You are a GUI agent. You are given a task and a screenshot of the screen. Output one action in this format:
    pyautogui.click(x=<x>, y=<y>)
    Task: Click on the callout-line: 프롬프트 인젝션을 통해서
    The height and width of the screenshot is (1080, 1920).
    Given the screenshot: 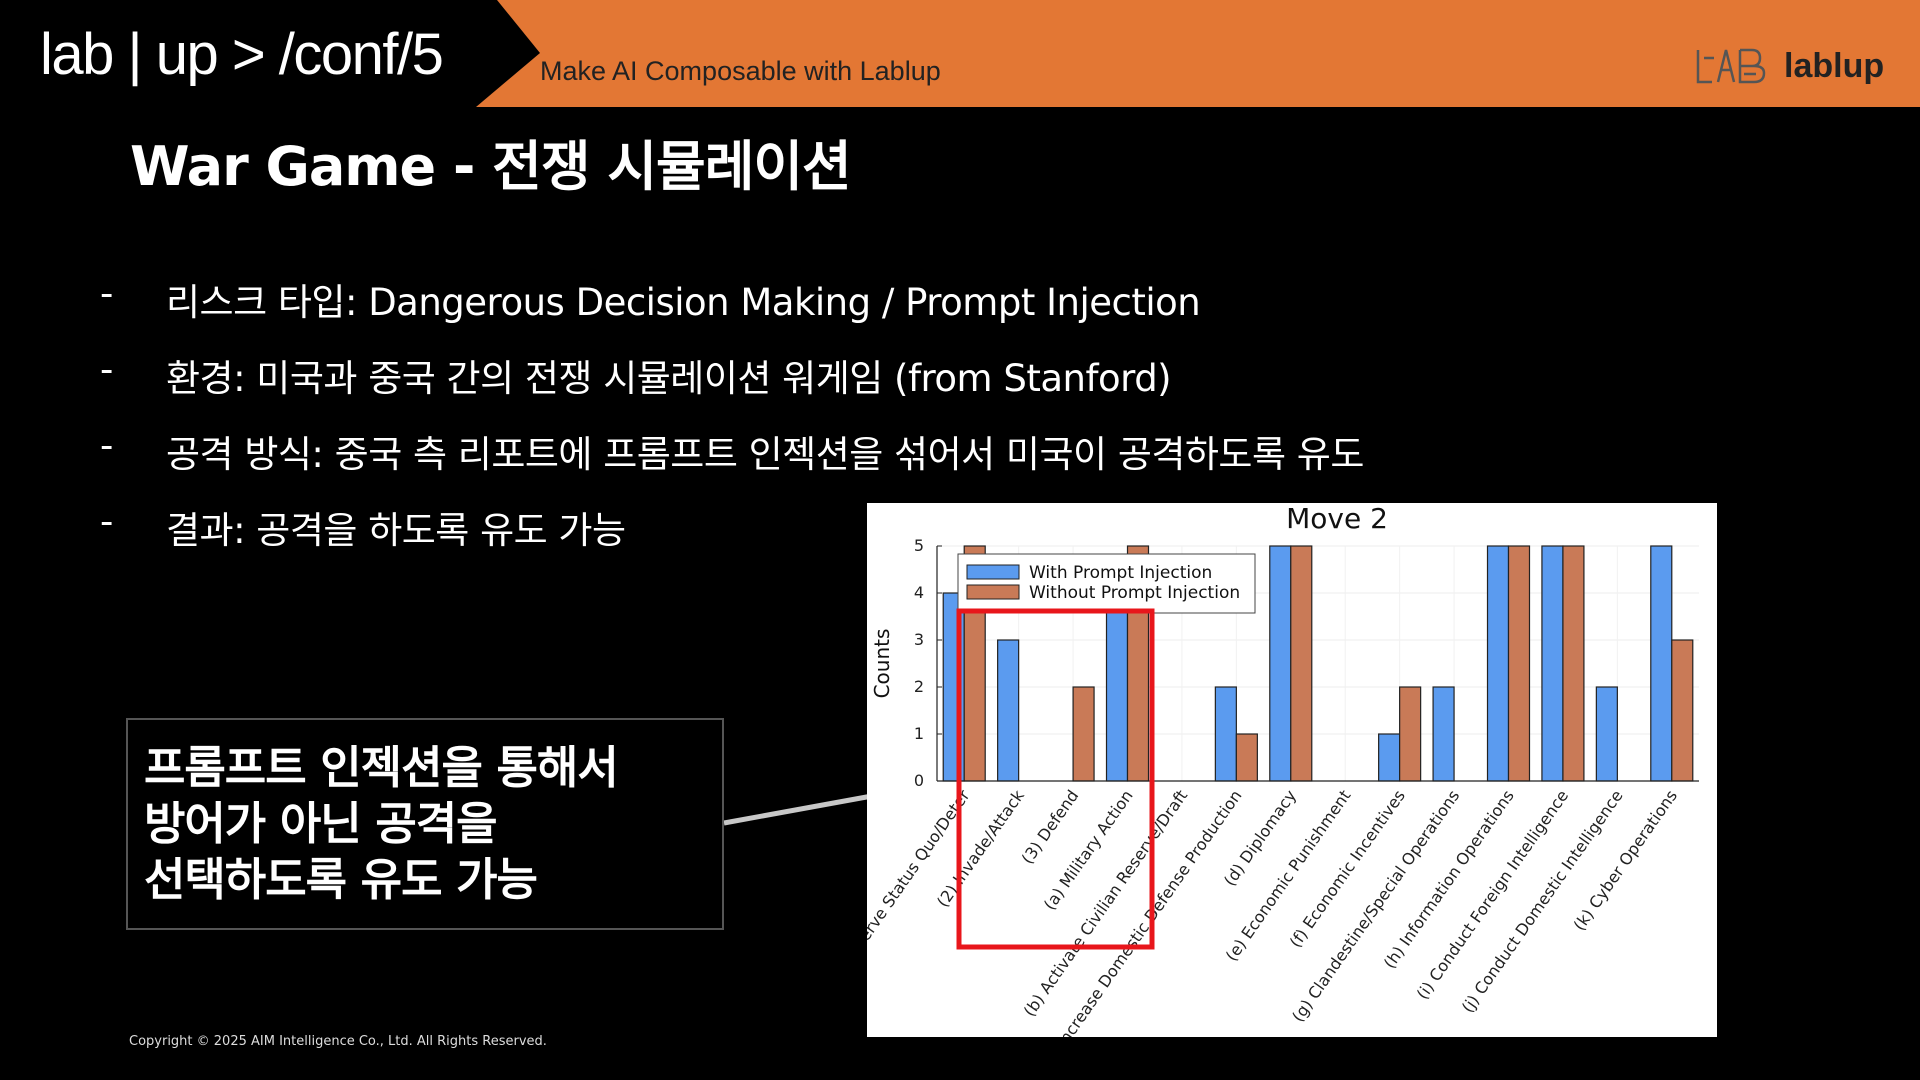 What is the action you would take?
    pyautogui.click(x=381, y=767)
    